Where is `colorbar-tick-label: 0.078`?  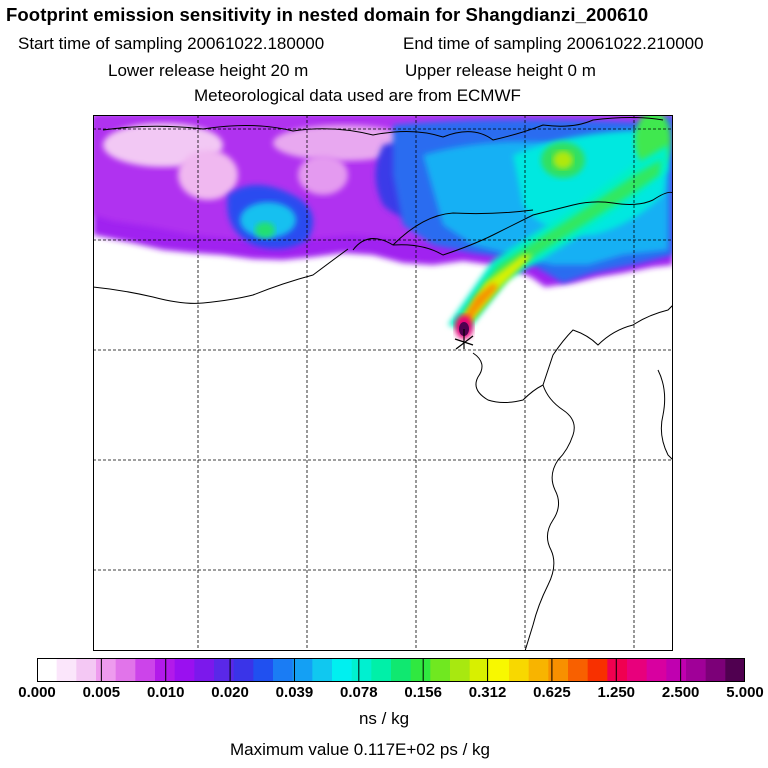 colorbar-tick-label: 0.078 is located at coordinates (359, 692).